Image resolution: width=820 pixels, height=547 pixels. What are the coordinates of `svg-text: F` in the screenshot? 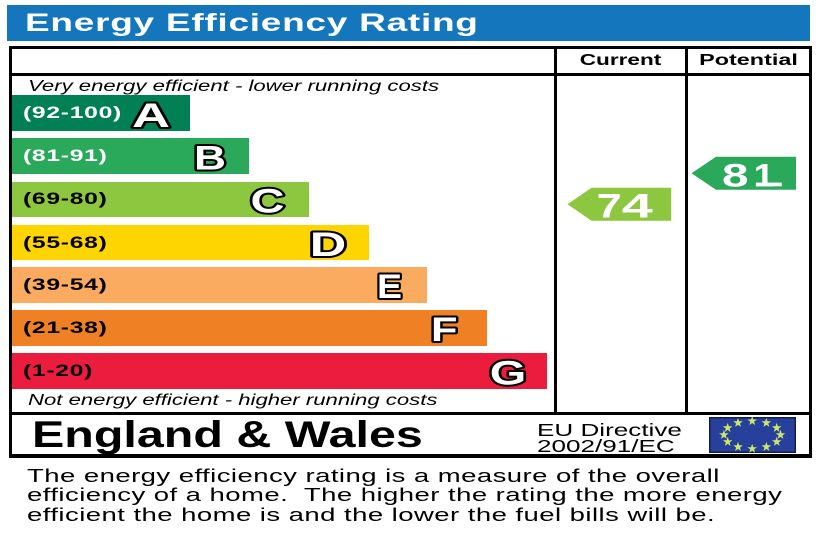 It's located at (444, 330).